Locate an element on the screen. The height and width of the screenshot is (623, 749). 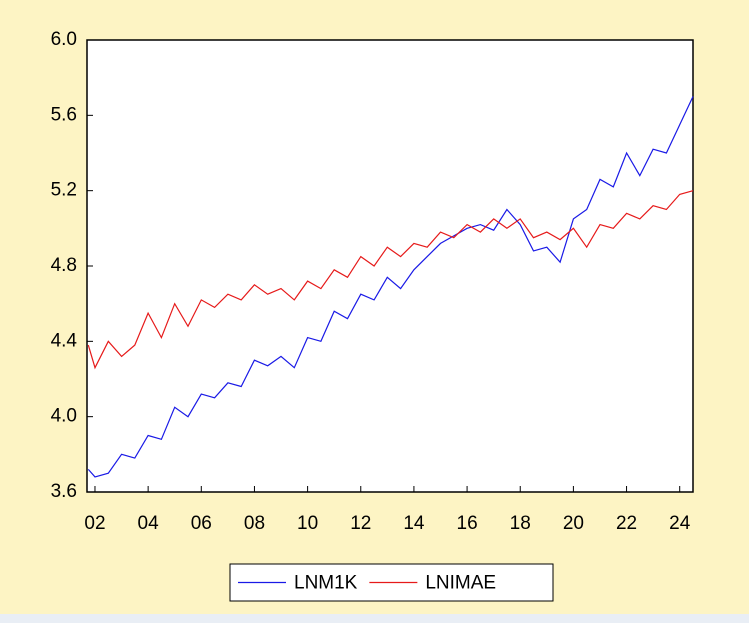
x-tick-label: 14 is located at coordinates (414, 523).